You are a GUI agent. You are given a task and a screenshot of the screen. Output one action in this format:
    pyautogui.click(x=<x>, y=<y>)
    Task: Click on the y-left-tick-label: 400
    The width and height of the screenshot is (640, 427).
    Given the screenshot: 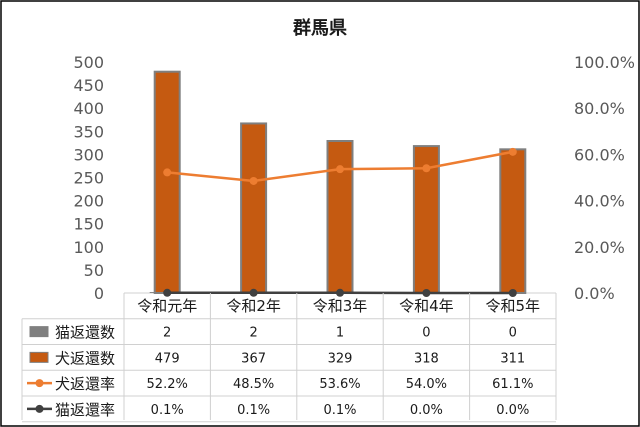 What is the action you would take?
    pyautogui.click(x=88, y=108)
    